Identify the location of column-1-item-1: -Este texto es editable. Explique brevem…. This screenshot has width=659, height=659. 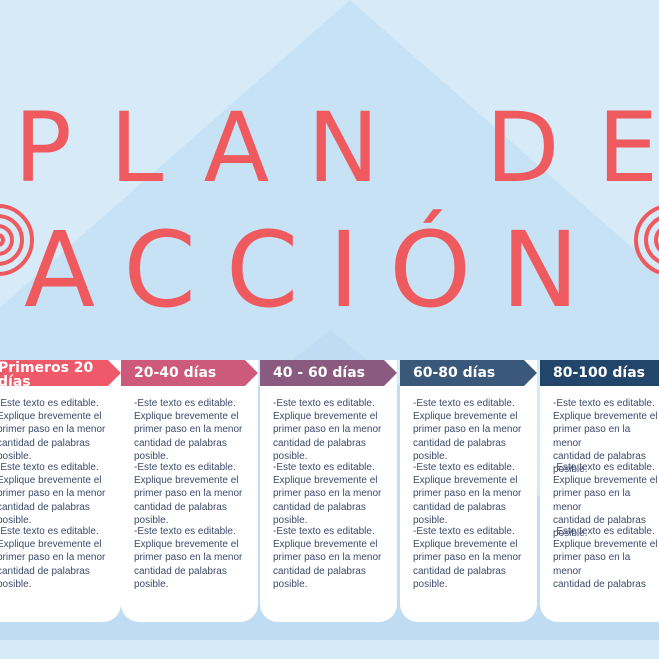
(53, 430).